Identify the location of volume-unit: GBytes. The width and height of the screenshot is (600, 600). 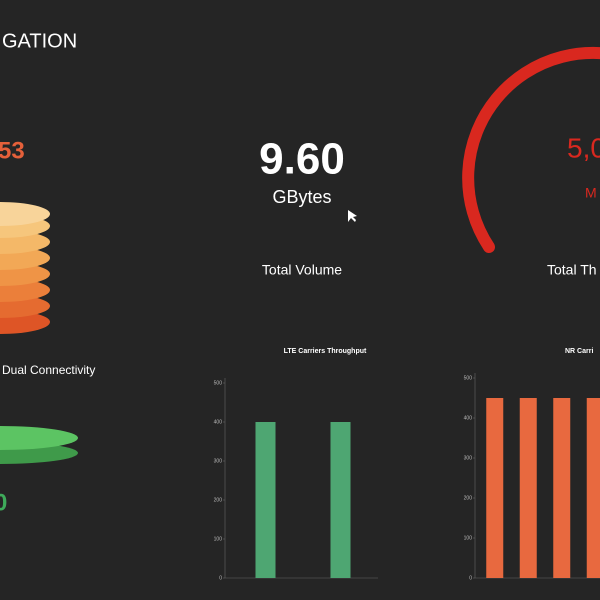
(301, 197).